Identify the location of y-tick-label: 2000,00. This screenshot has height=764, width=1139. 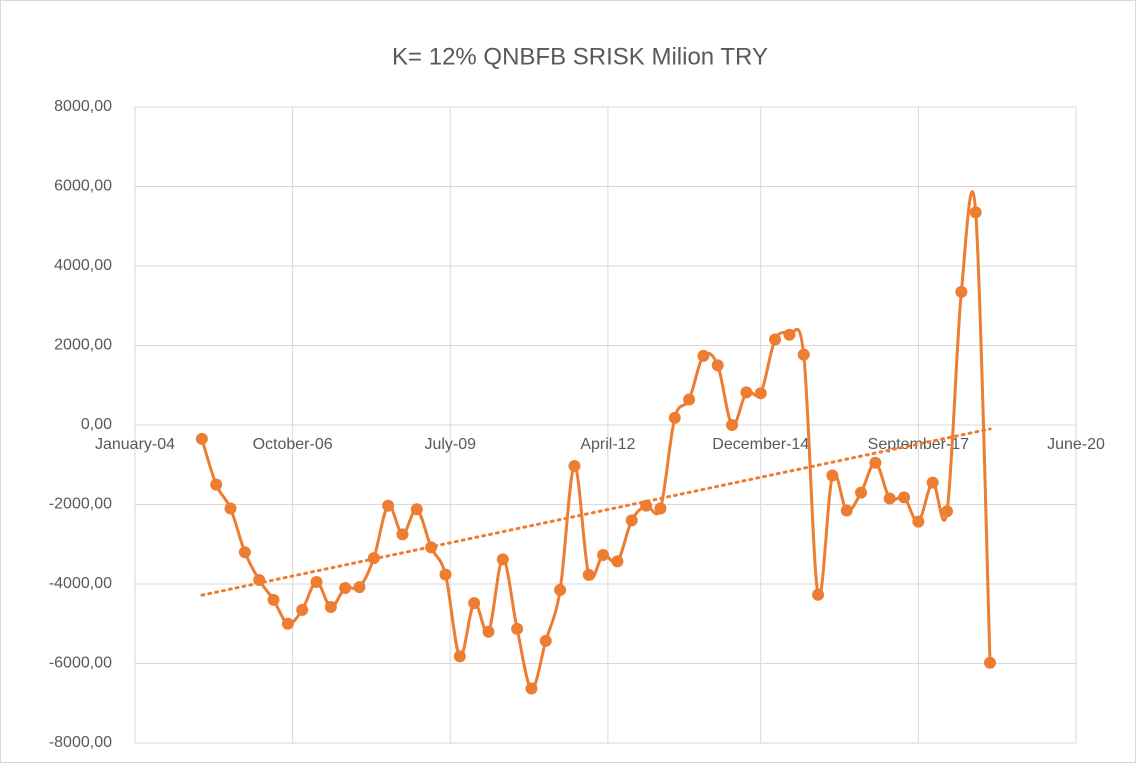
(83, 345).